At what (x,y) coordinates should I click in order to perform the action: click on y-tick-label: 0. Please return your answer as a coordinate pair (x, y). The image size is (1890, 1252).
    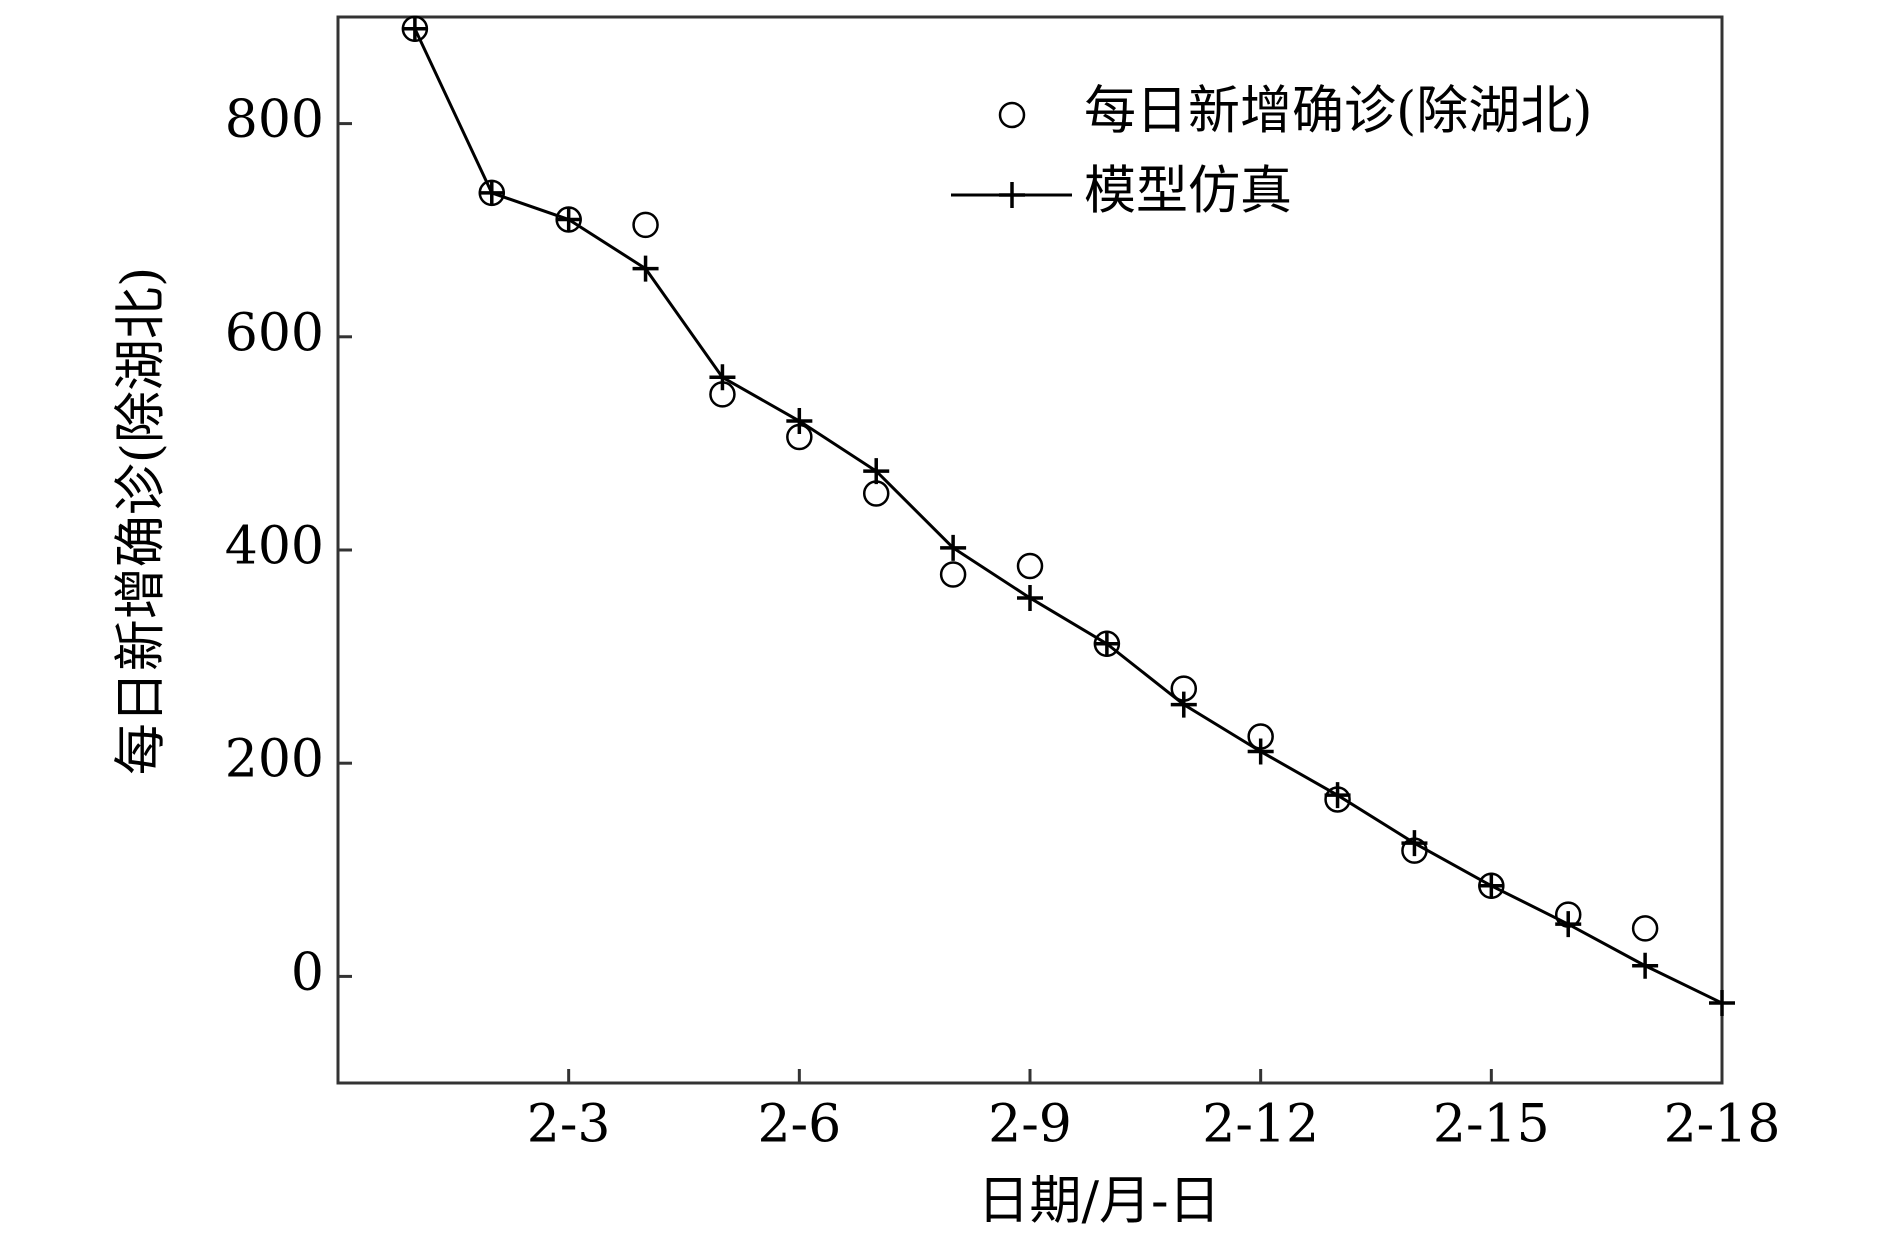
    Looking at the image, I should click on (307, 973).